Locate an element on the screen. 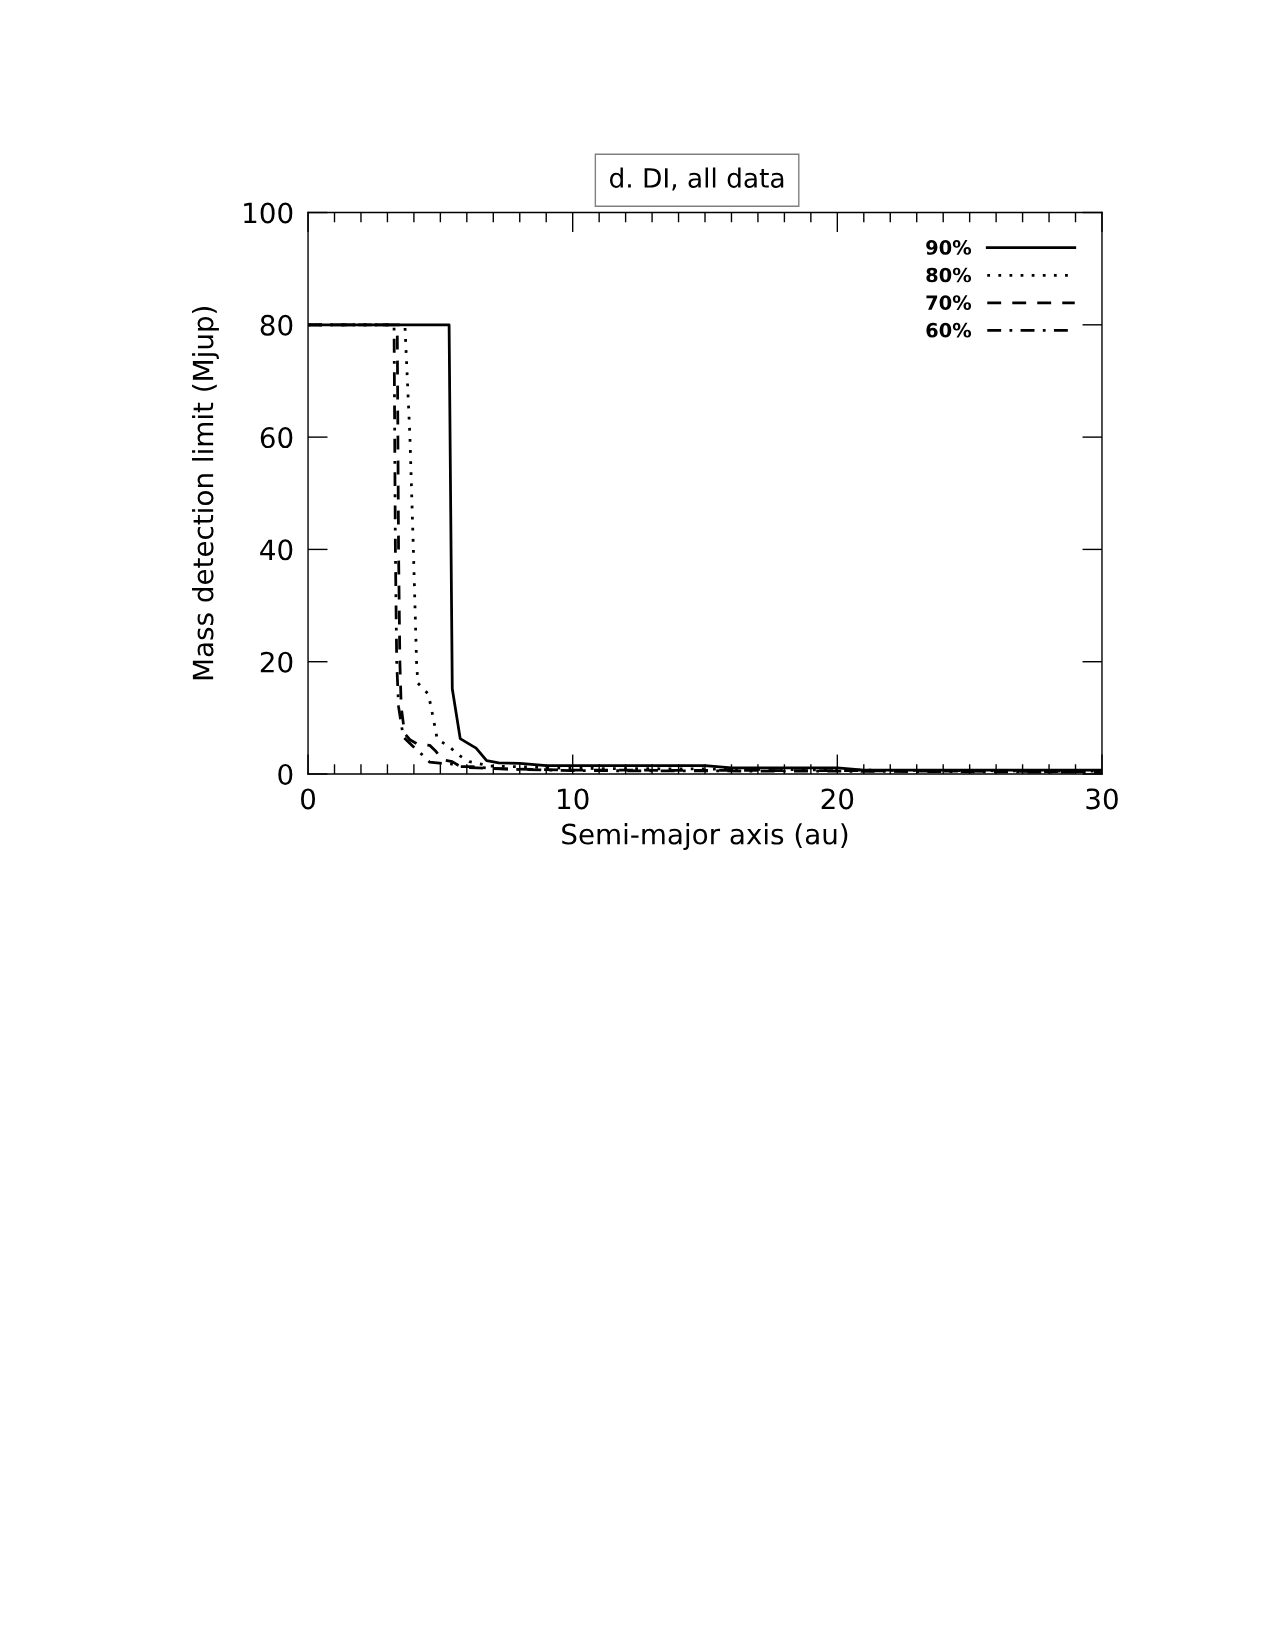 The image size is (1275, 1650). legend-label: 80% is located at coordinates (949, 275).